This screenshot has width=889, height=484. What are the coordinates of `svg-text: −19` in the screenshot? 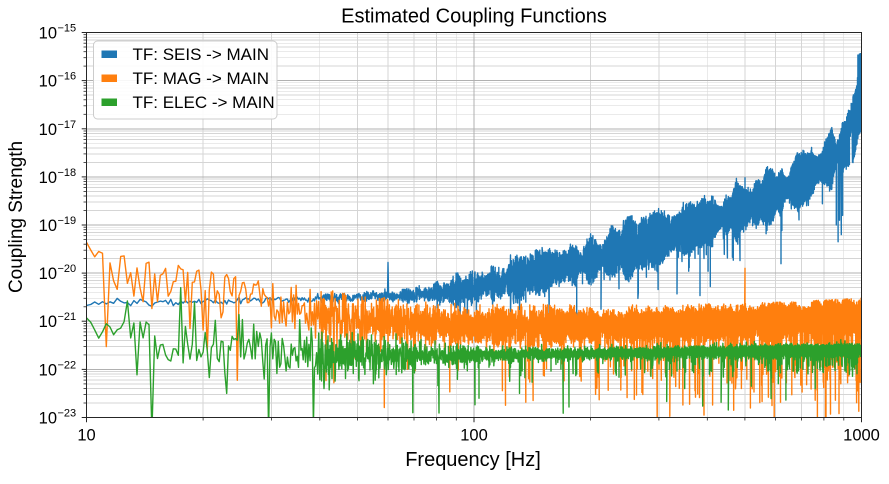 It's located at (67, 221).